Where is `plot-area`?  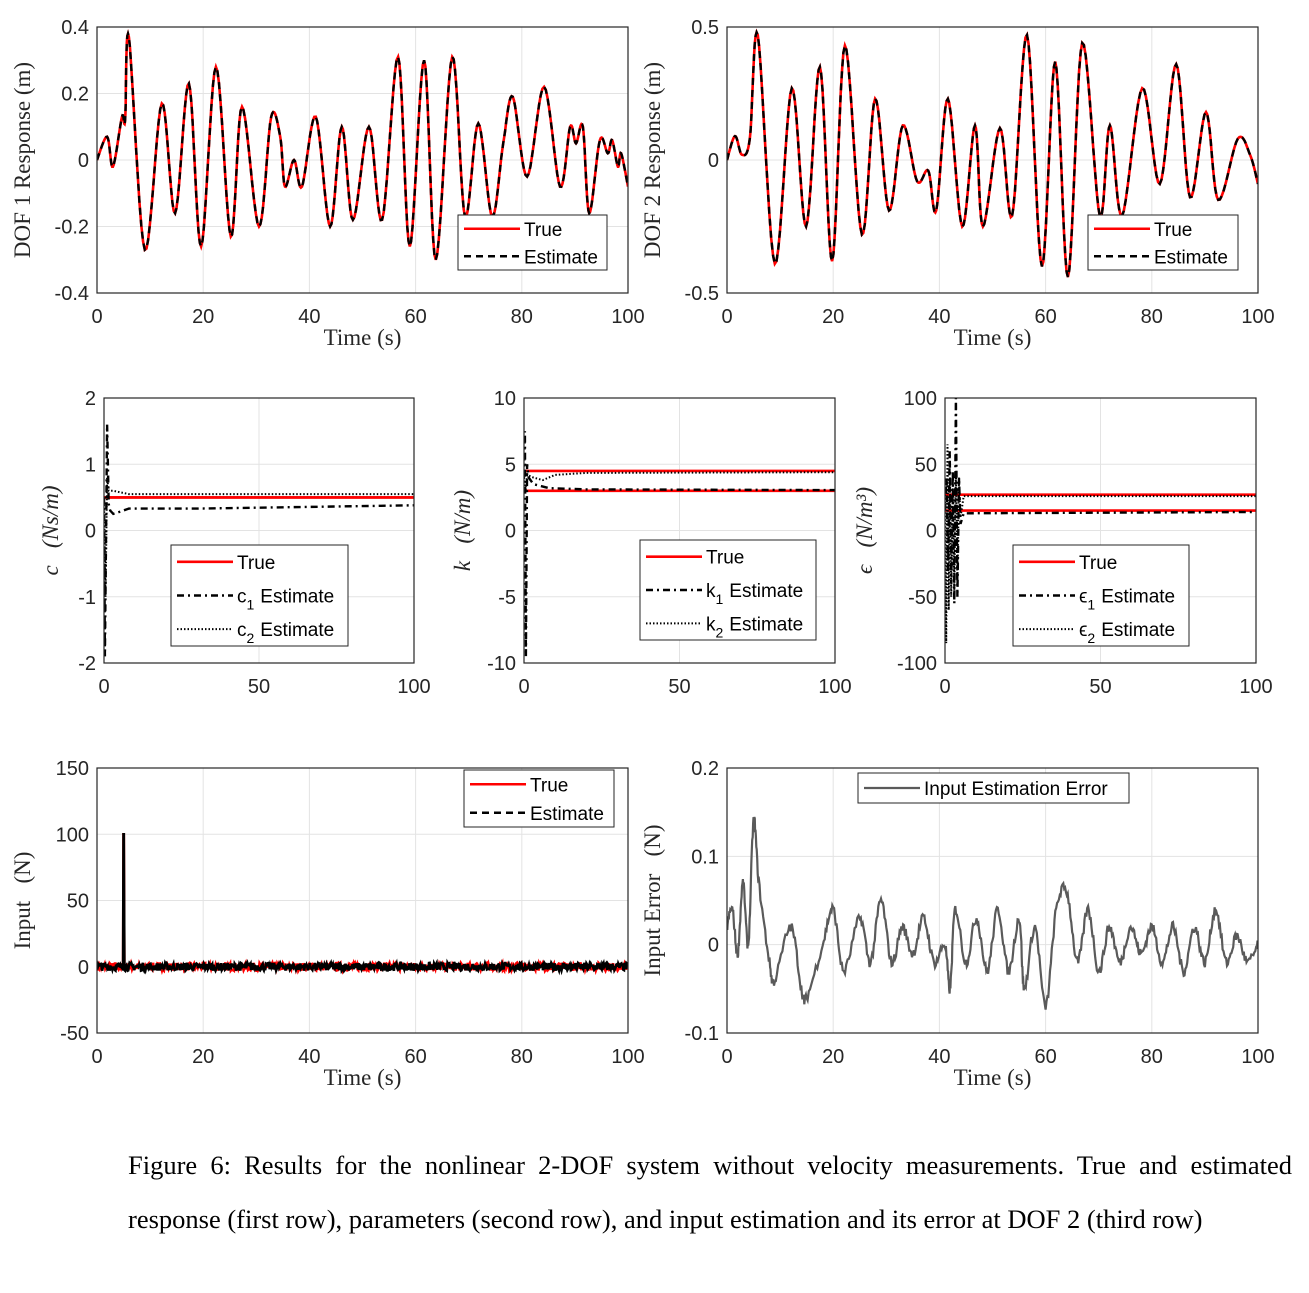
plot-area is located at coordinates (992, 900).